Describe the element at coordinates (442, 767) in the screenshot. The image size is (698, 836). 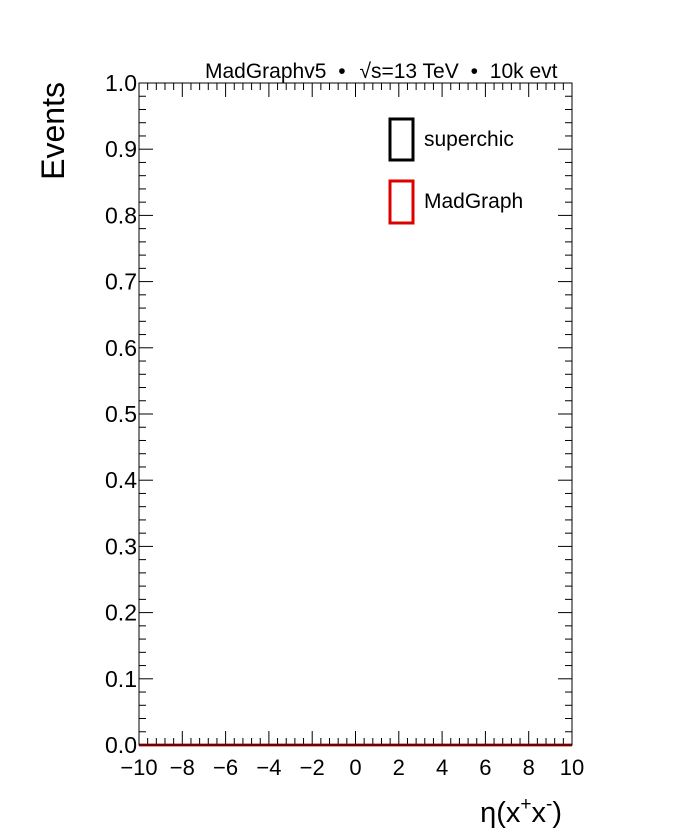
I see `x-tick-label: 4` at that location.